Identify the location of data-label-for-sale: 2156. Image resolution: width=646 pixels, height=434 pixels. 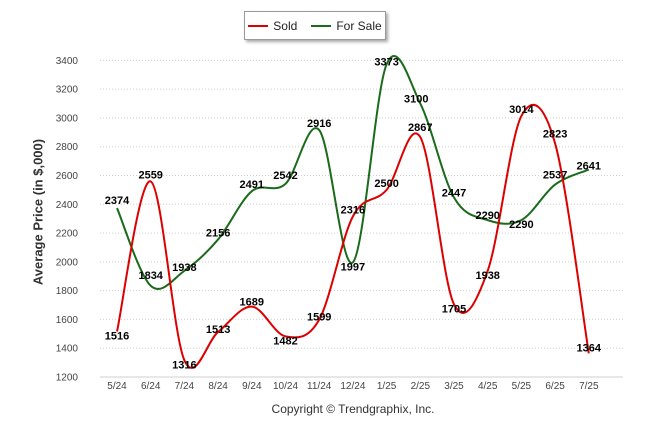
(218, 233).